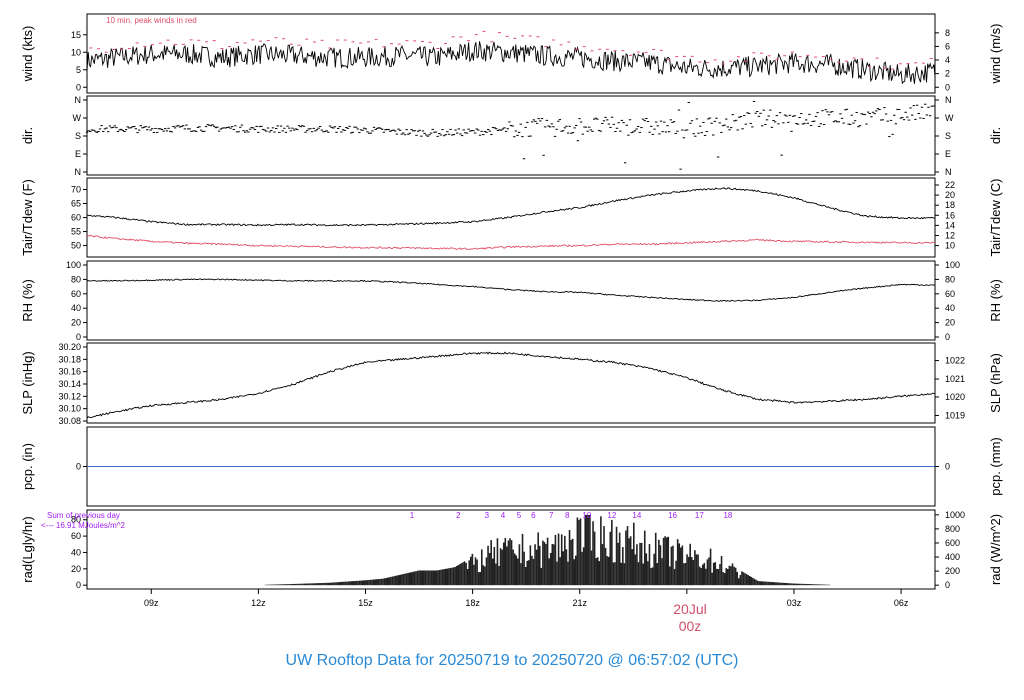  I want to click on radiation-sum-label: Sum of previous day, so click(83, 515).